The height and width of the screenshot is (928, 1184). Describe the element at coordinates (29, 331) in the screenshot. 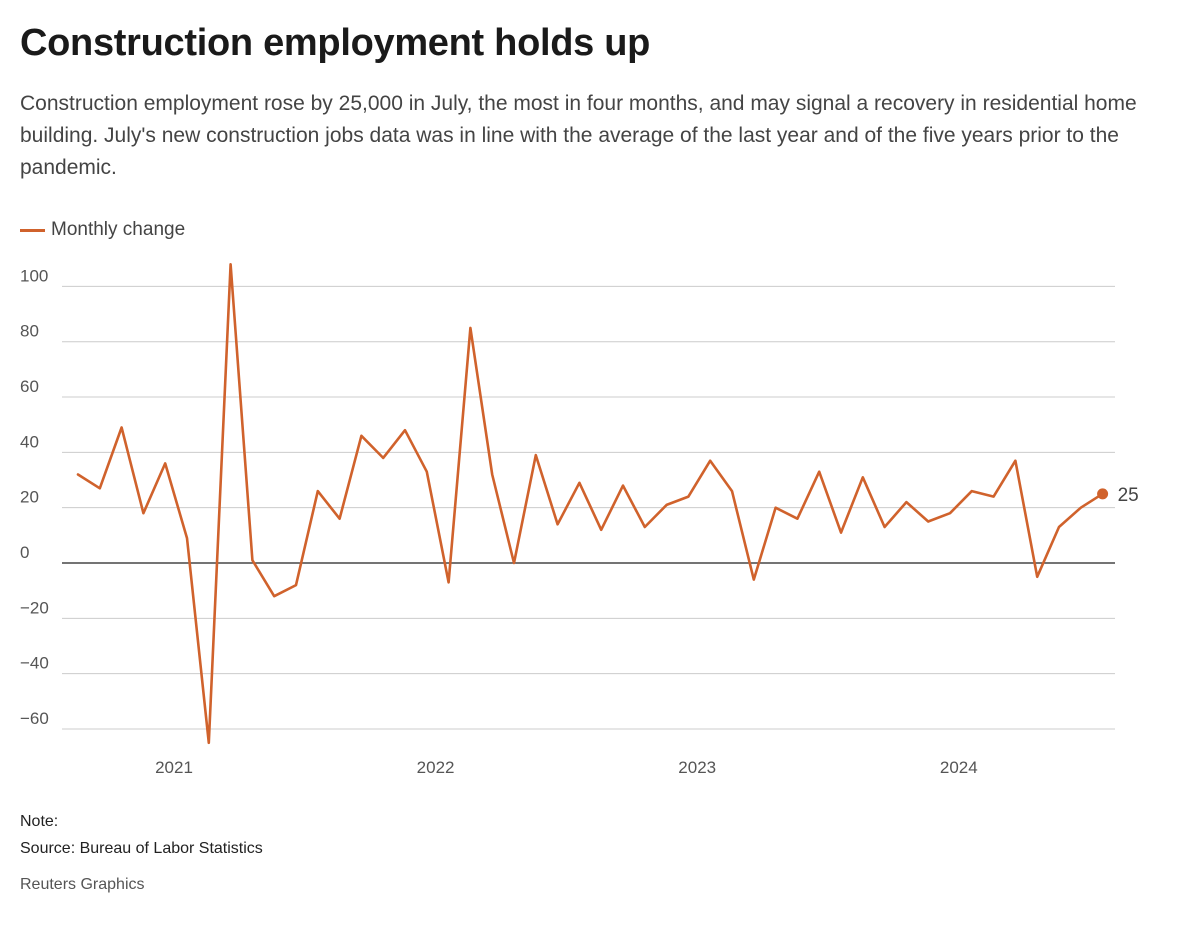

I see `y-tick-label: 80` at that location.